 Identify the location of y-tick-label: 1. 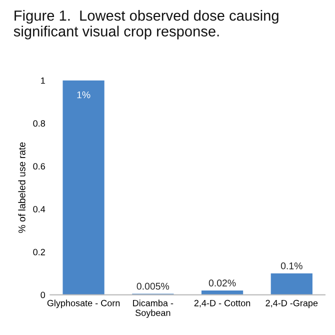
(43, 80).